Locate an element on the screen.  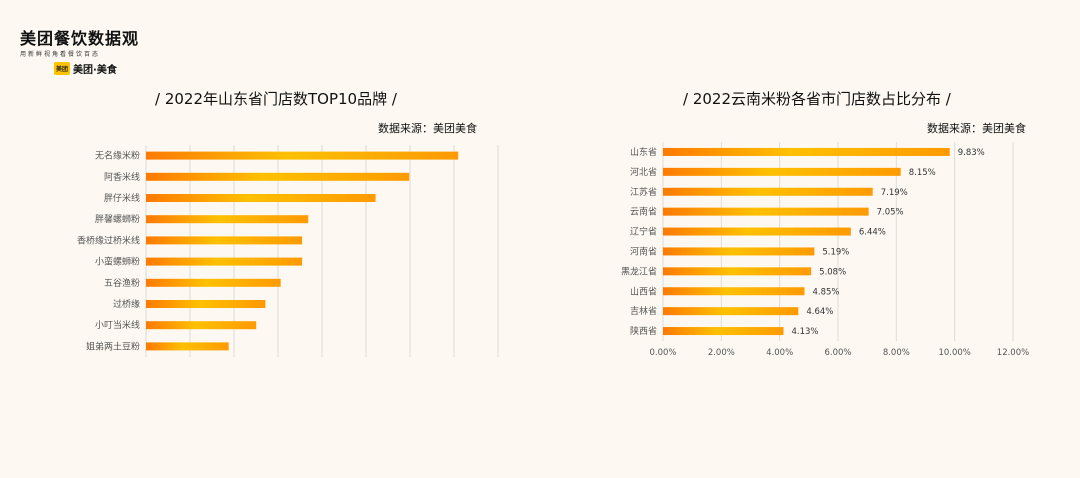
chart1-category-label: 胖馨螺蛳粉 is located at coordinates (117, 219).